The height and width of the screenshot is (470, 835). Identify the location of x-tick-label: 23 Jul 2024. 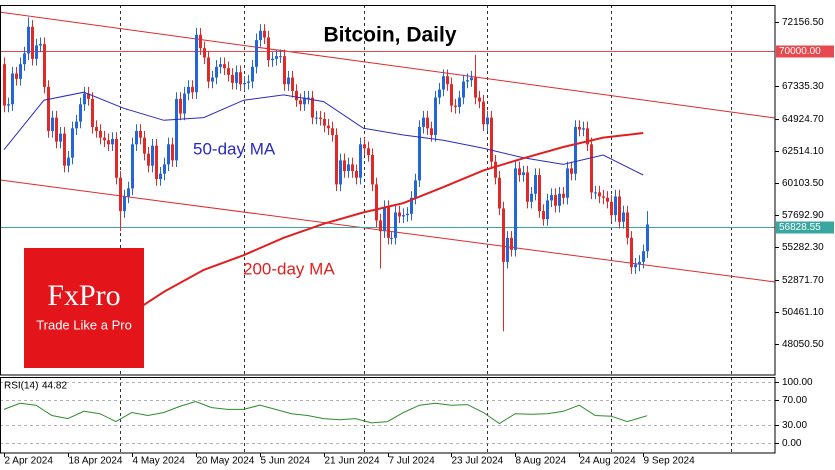
(478, 461).